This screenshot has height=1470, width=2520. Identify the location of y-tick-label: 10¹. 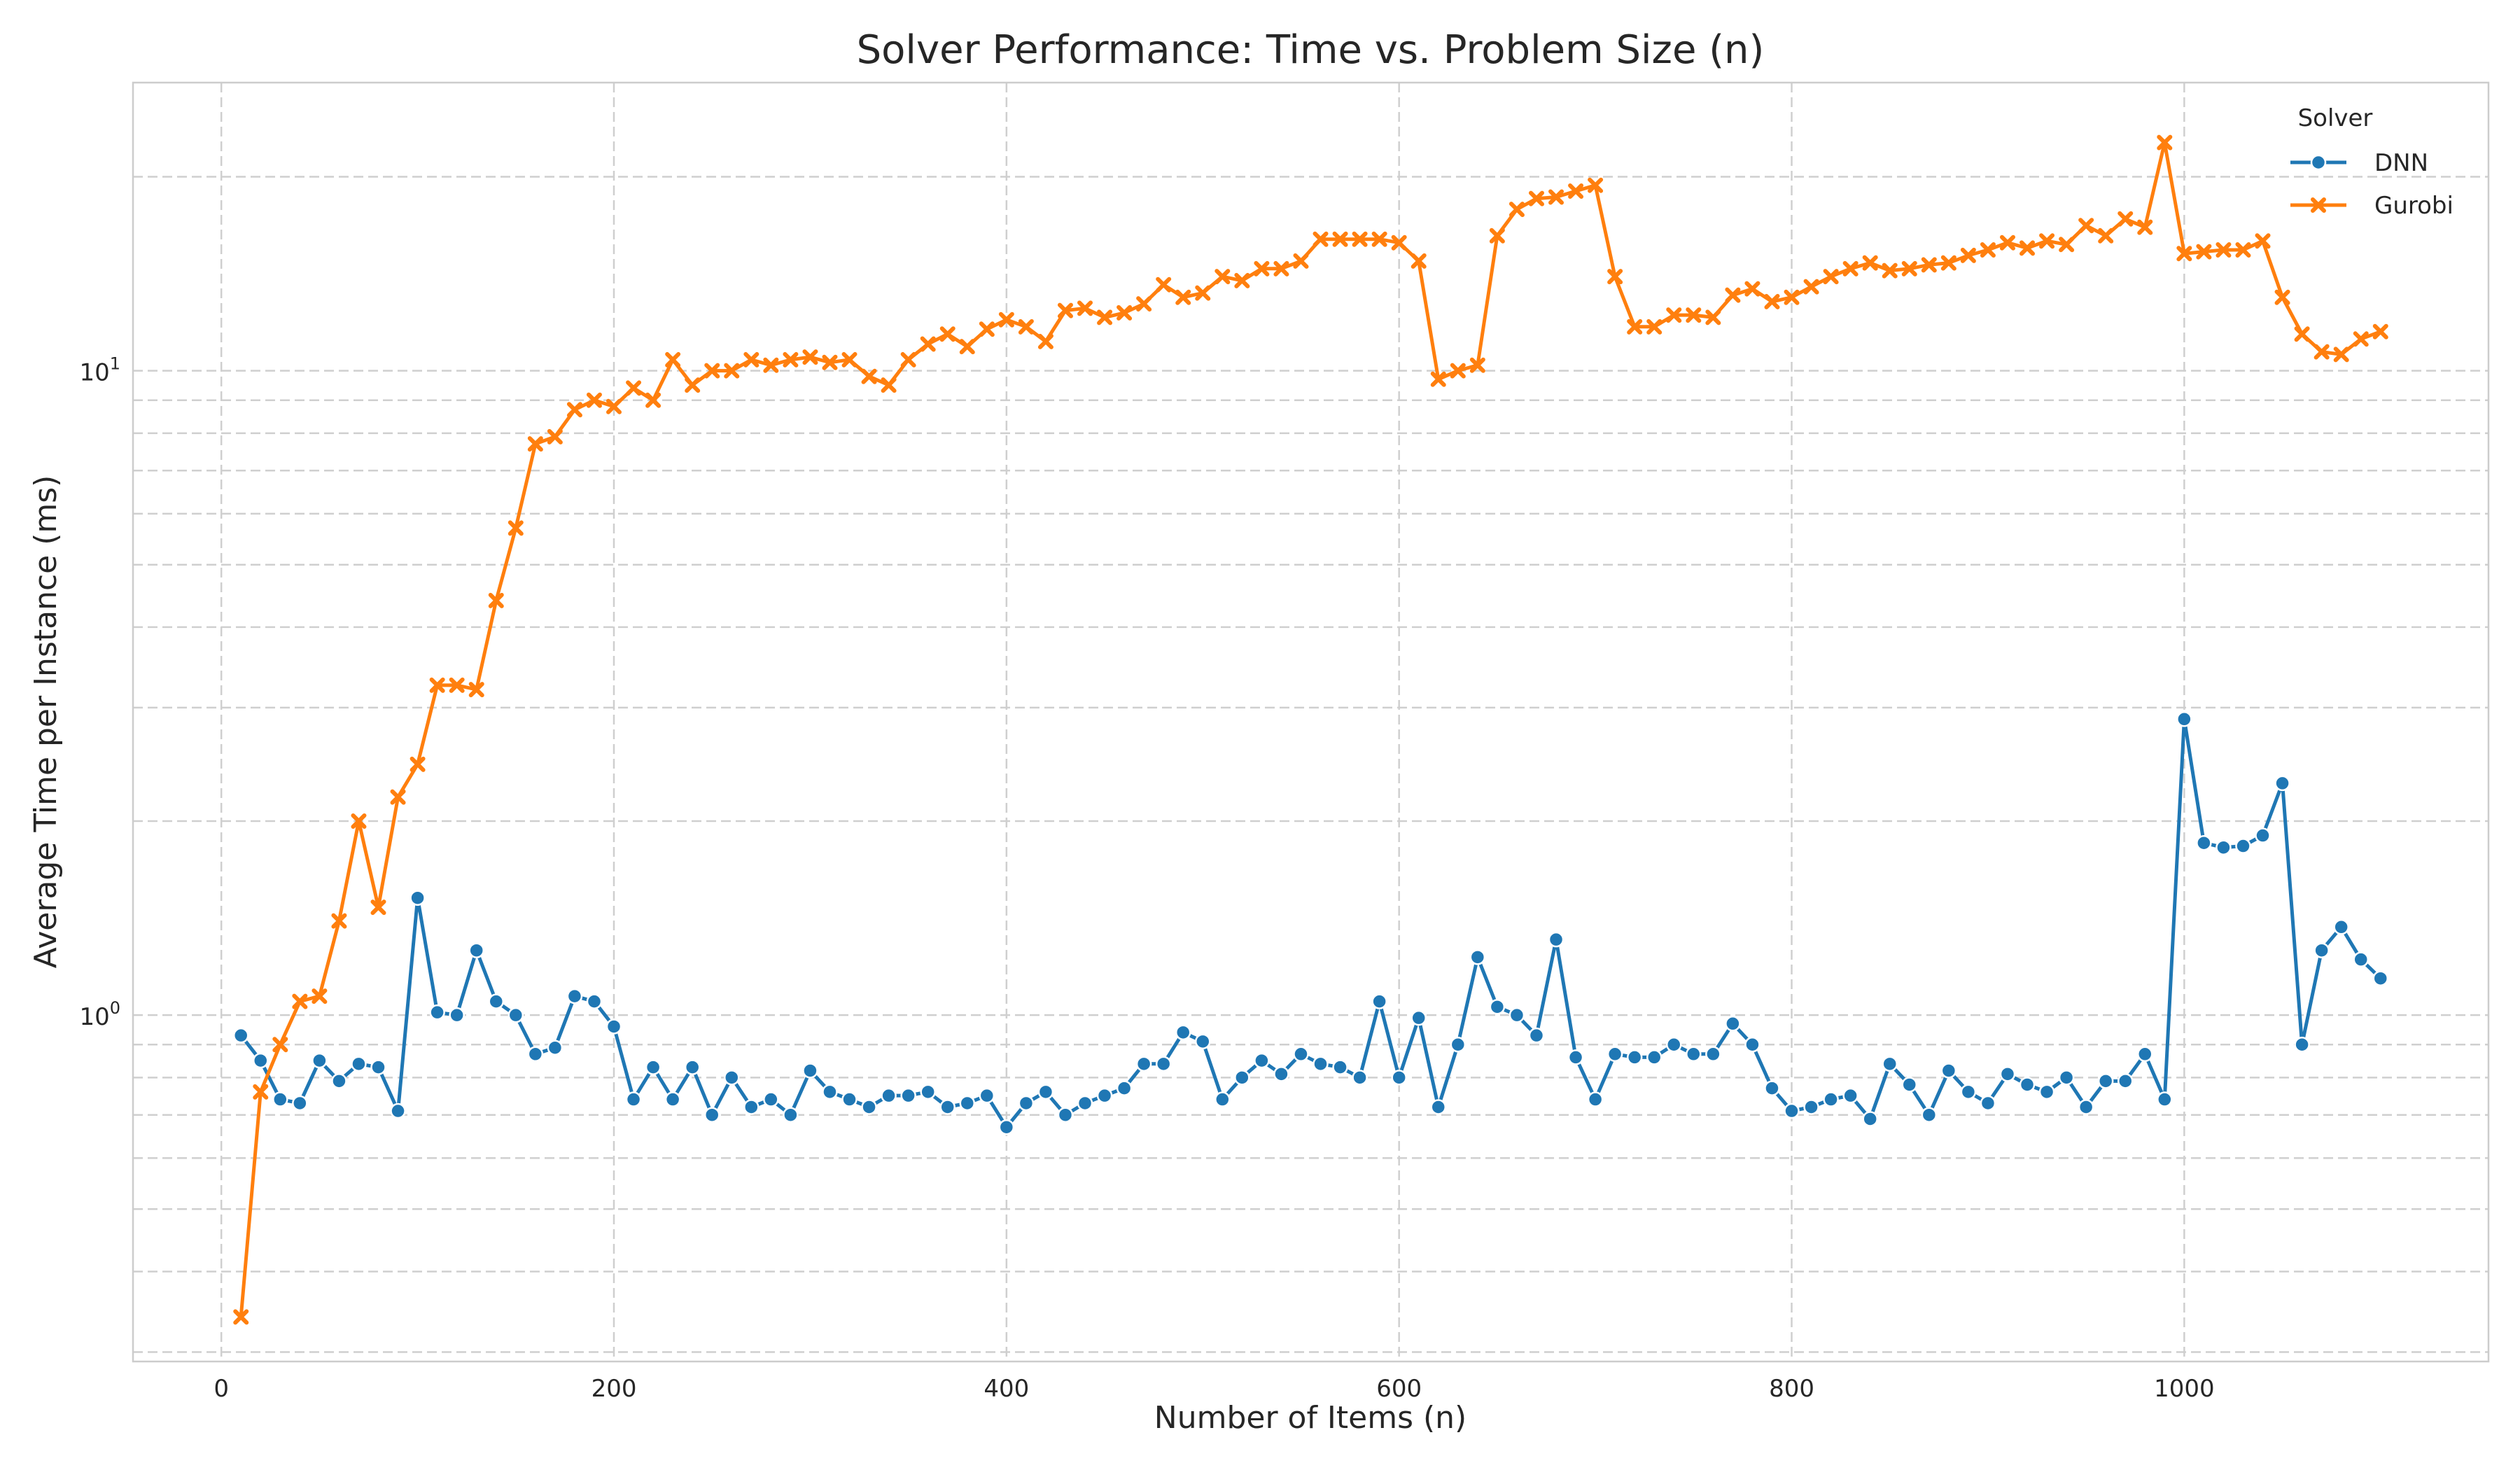
(99, 370).